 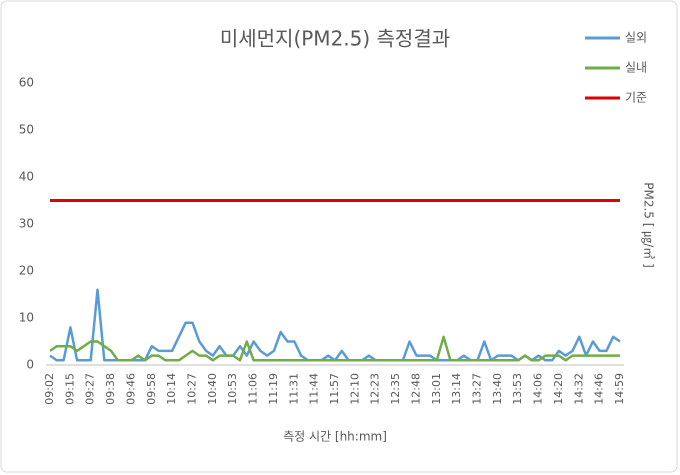 What do you see at coordinates (253, 389) in the screenshot?
I see `x-tick-label: 11:06` at bounding box center [253, 389].